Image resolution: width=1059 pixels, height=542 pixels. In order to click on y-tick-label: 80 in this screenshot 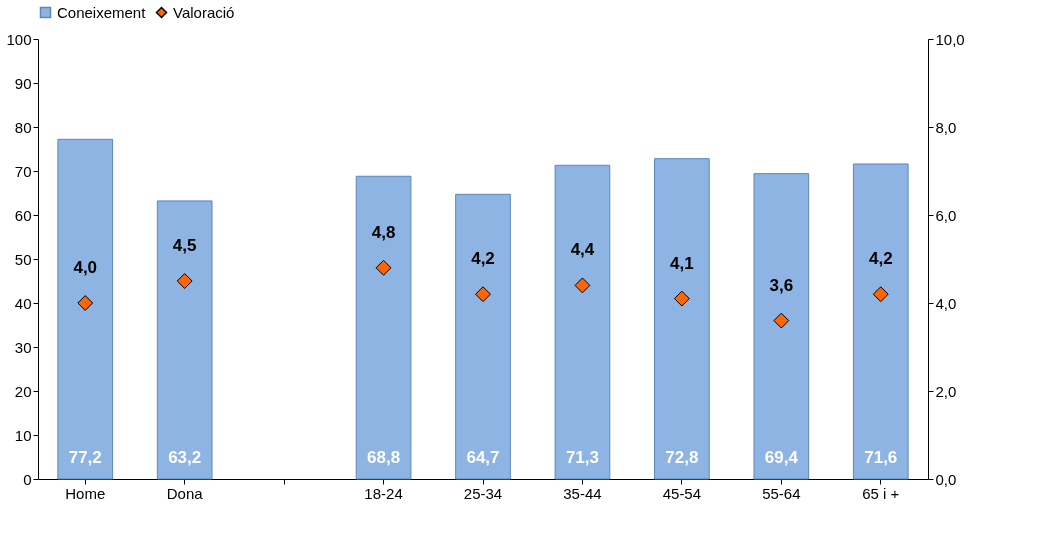, I will do `click(23, 127)`.